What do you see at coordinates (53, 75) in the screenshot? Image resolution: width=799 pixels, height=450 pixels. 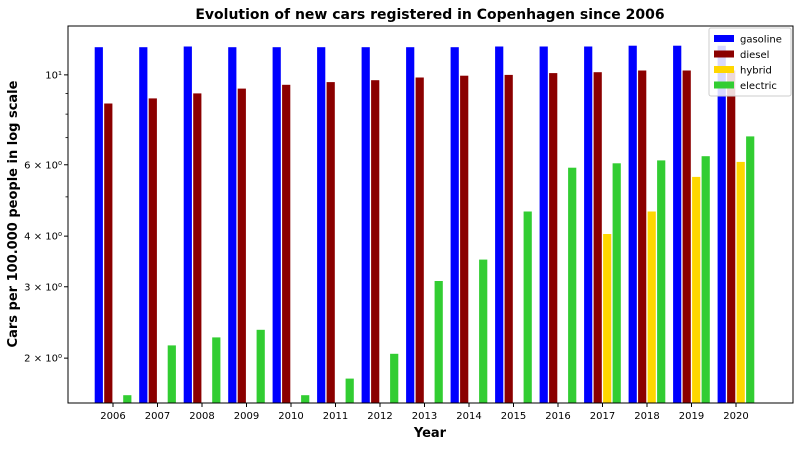 I see `y-tick-label-10: 10¹` at bounding box center [53, 75].